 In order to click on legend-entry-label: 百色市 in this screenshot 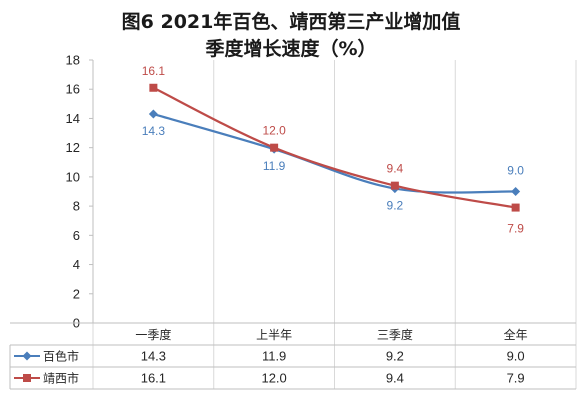, I will do `click(61, 356)`.